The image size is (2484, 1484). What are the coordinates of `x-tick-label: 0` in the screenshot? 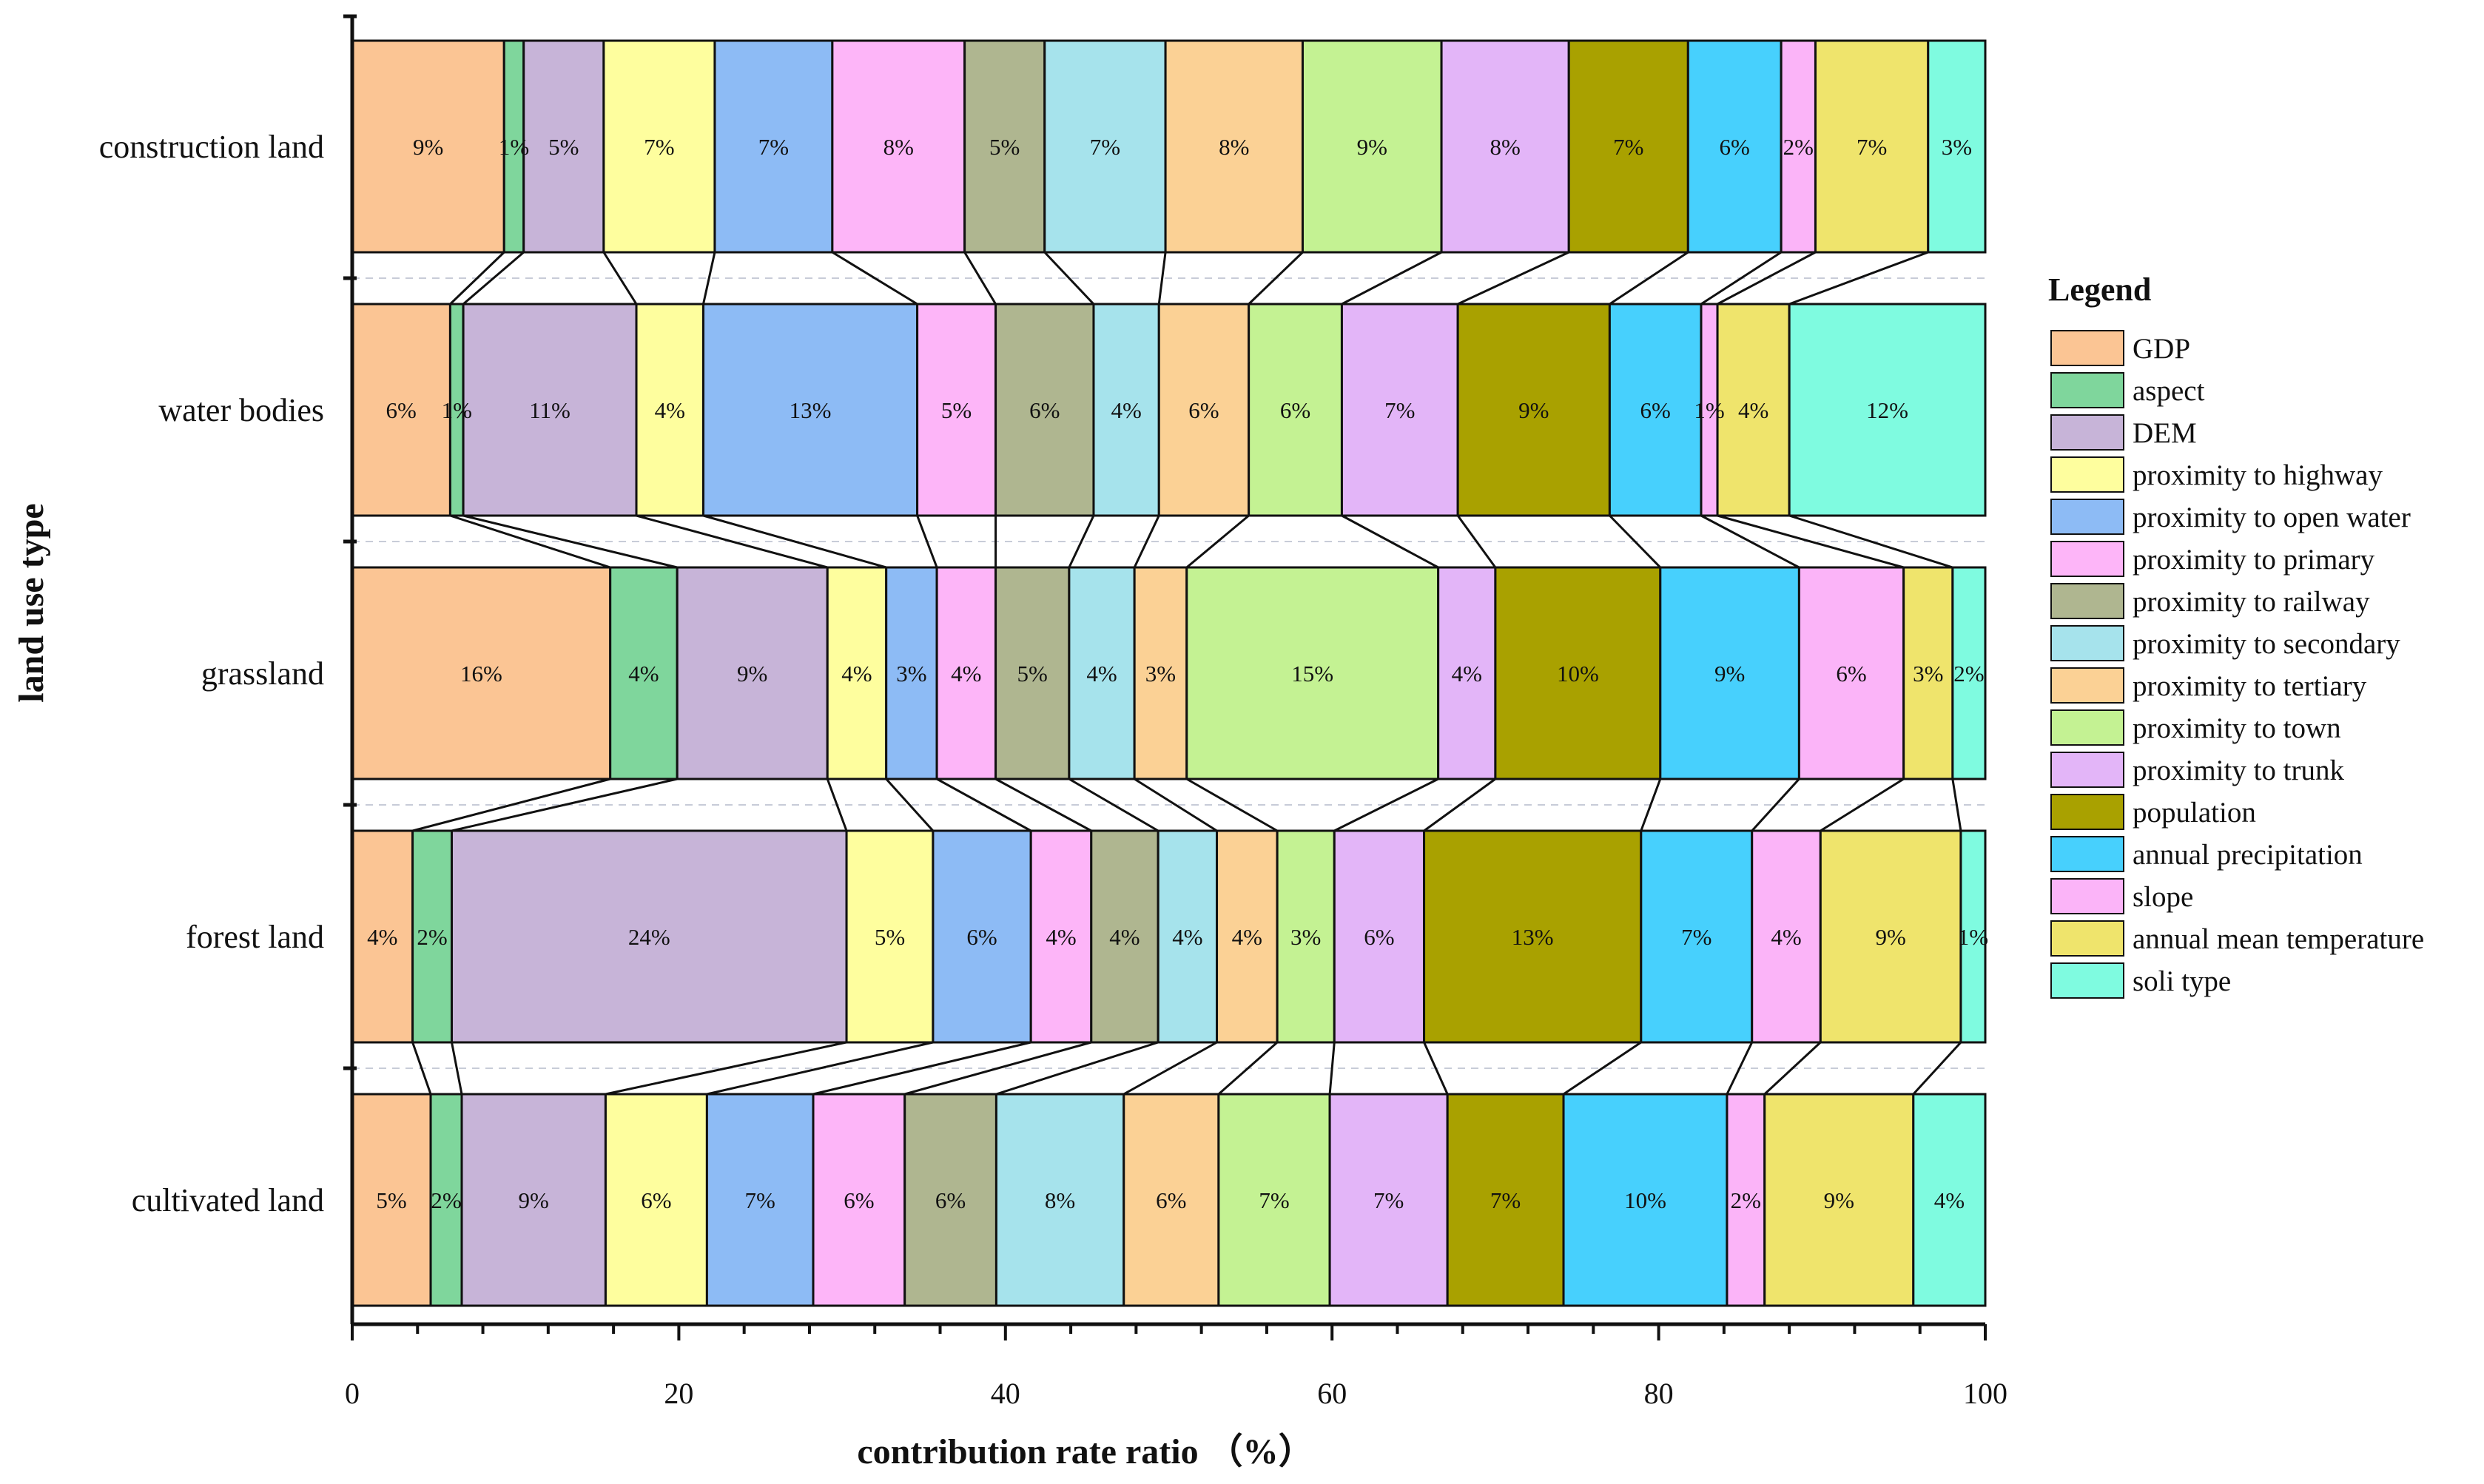 It's located at (352, 1393).